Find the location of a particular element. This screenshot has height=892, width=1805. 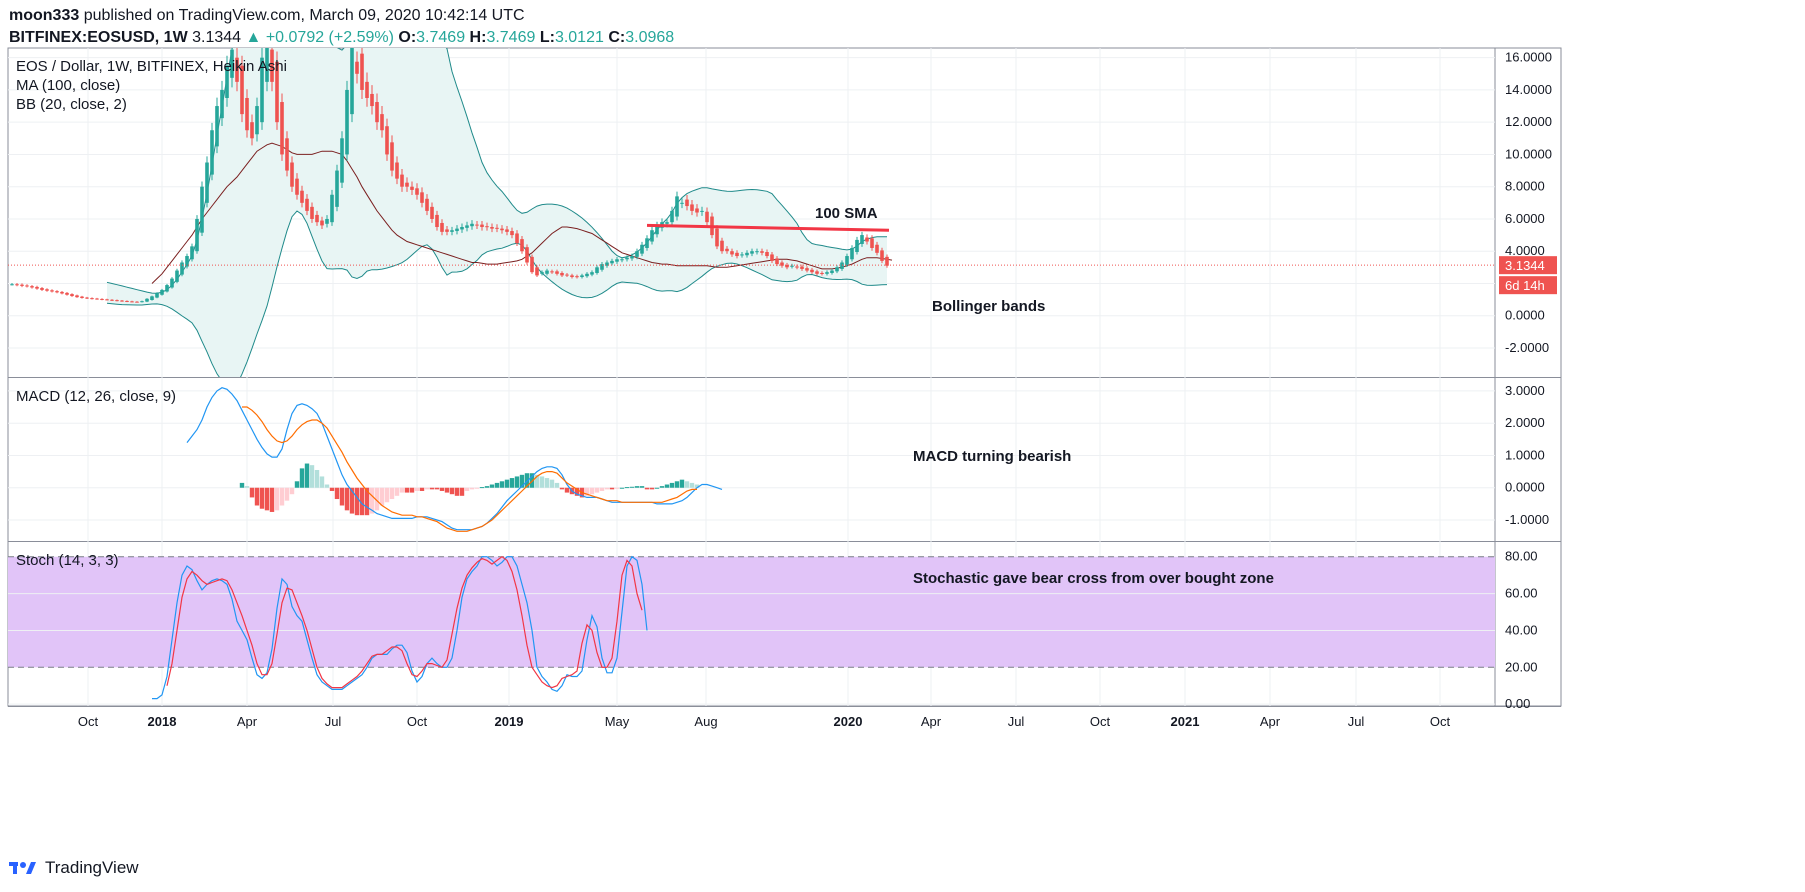

countdown-tag is located at coordinates (1528, 285).